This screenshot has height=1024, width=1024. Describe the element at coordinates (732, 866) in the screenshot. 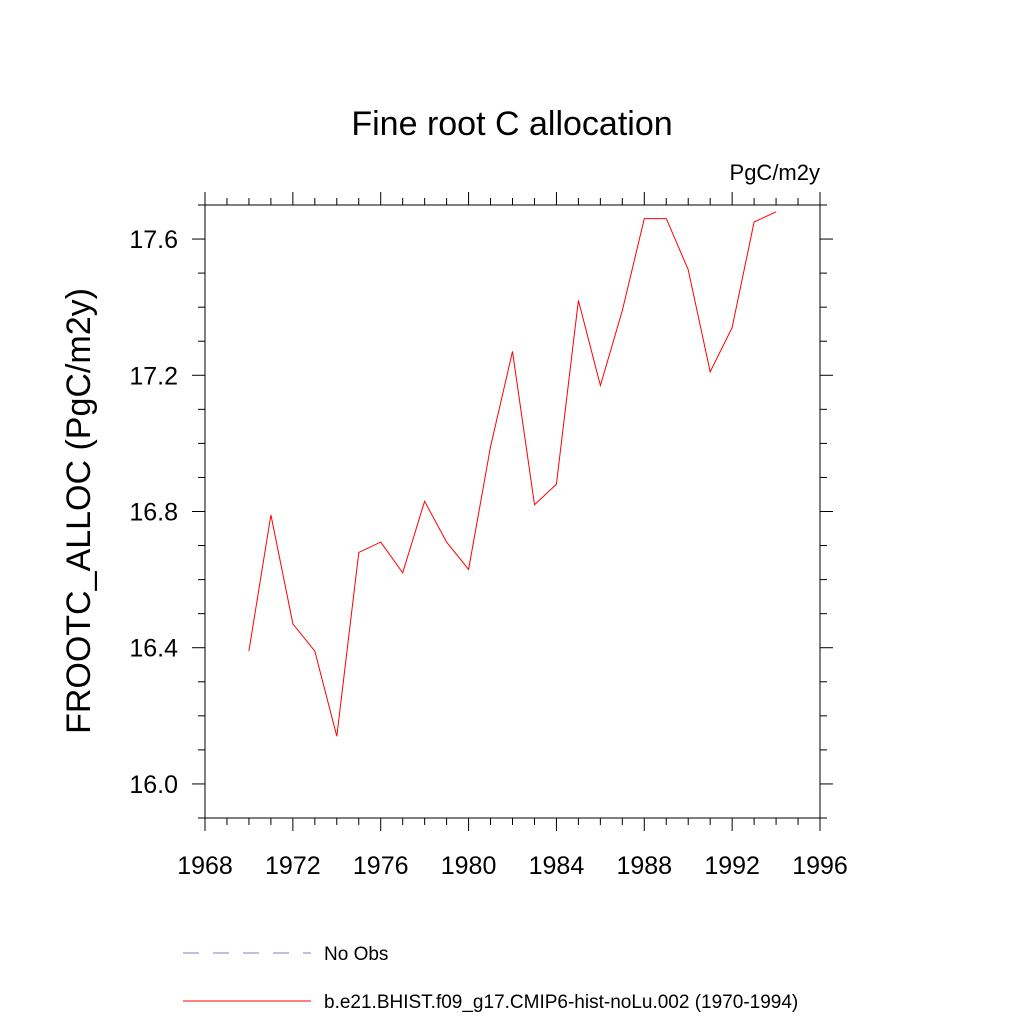

I see `x-tick-label: 1992` at that location.